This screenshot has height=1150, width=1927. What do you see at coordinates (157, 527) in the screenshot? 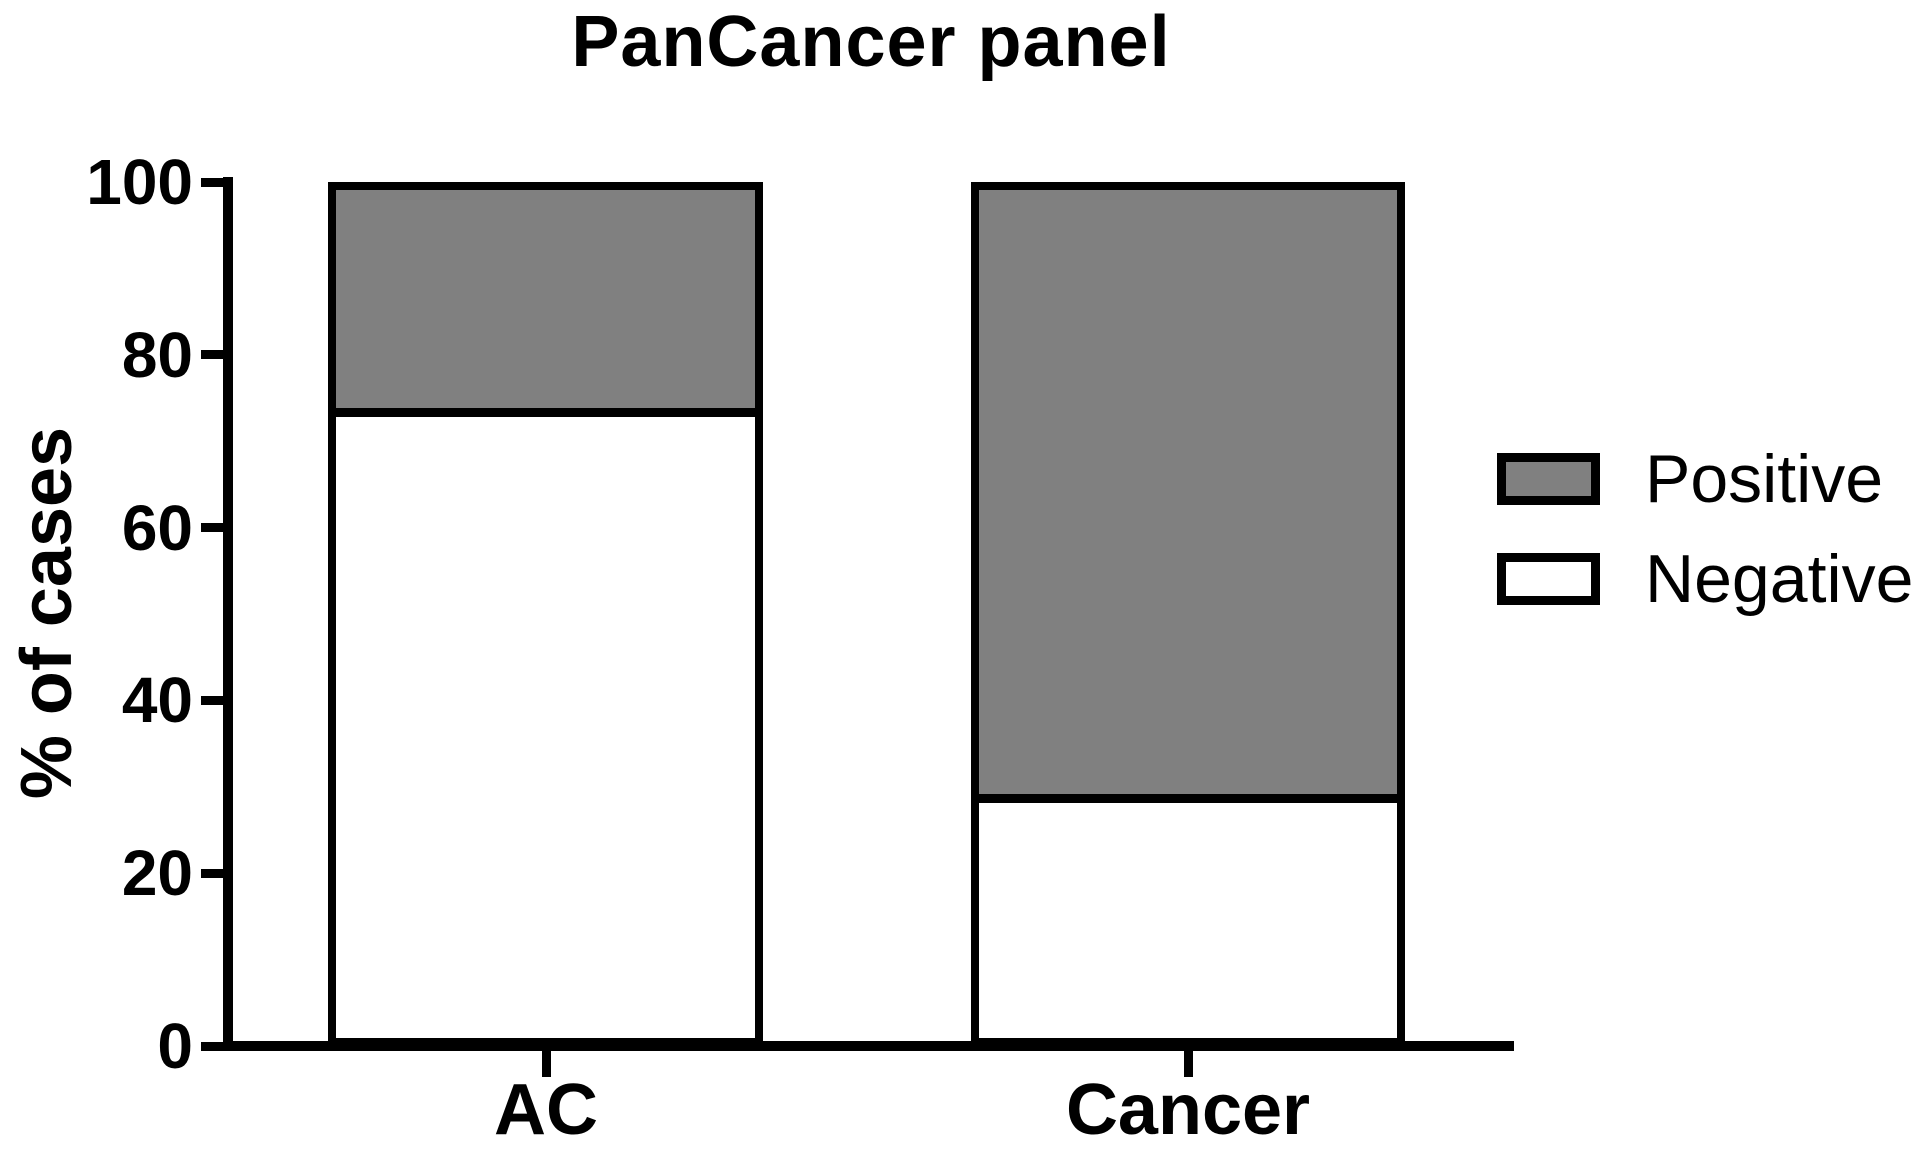
I see `y-tick-label: 60` at bounding box center [157, 527].